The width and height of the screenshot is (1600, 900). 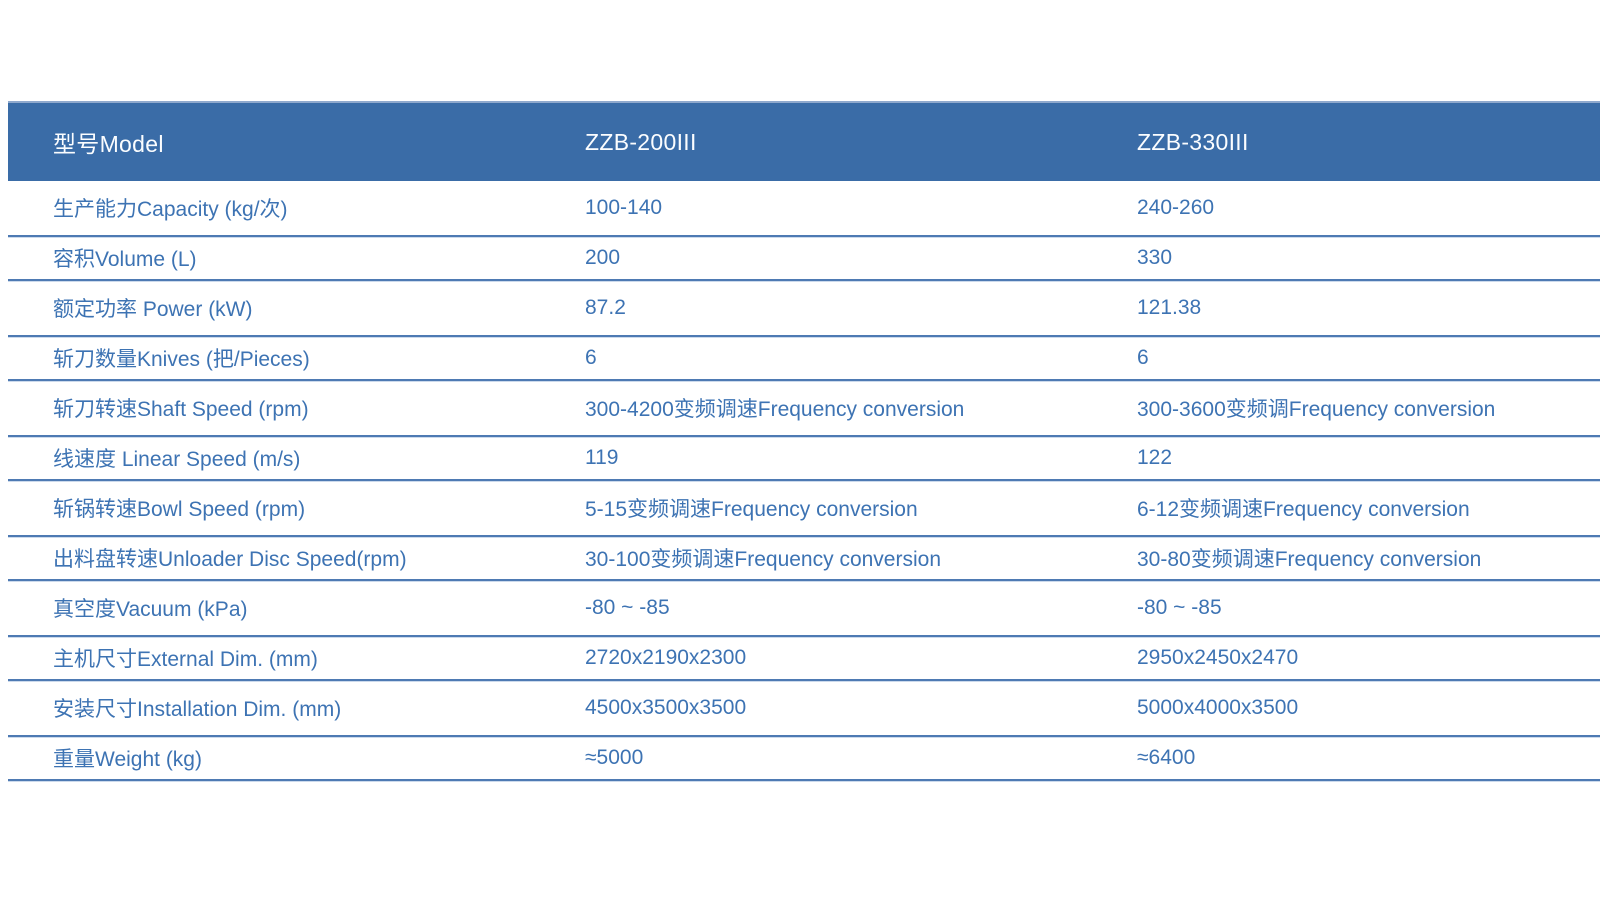 I want to click on table-row: 重量Weight (kg) ≈5000 ≈6400, so click(x=804, y=759).